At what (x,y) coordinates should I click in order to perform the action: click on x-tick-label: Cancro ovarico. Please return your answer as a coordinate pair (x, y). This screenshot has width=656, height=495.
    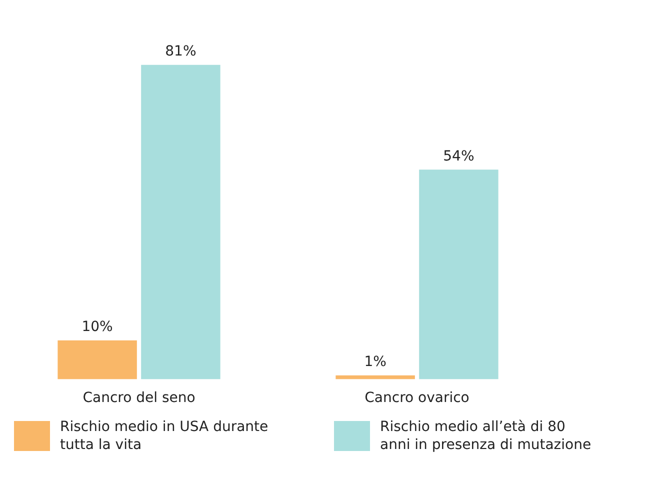
    Looking at the image, I should click on (417, 398).